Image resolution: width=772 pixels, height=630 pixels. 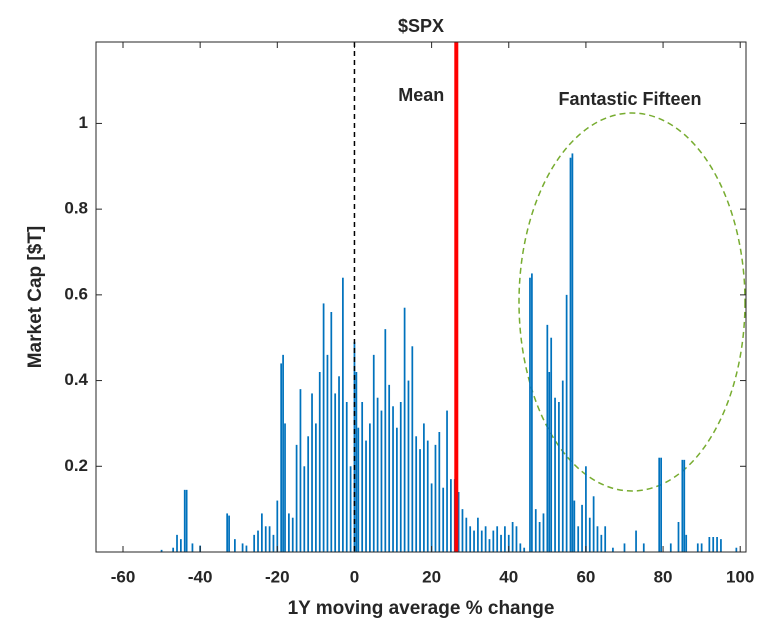 I want to click on x-tick-label: 100, so click(x=740, y=576).